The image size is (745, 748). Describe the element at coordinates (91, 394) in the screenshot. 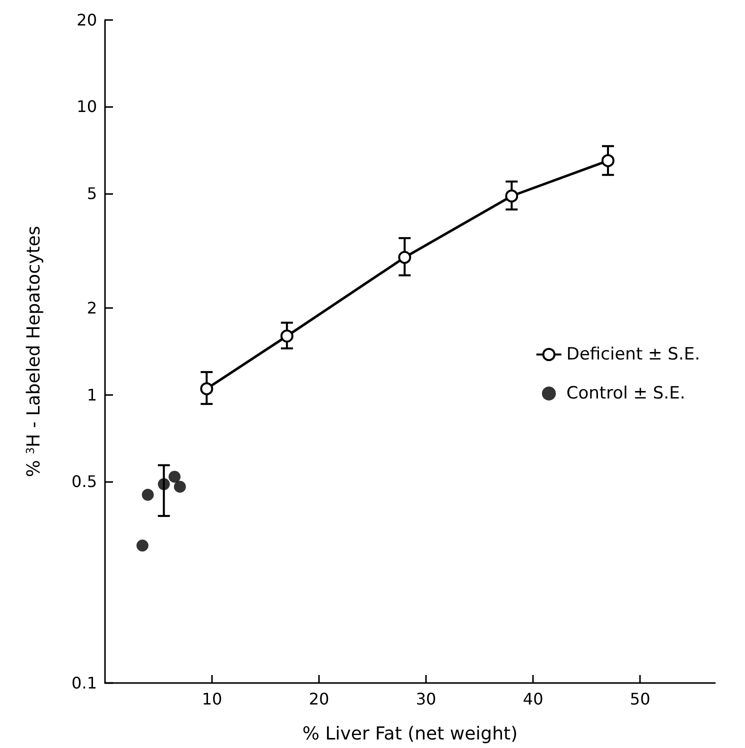

I see `y-tick-label: 1` at that location.